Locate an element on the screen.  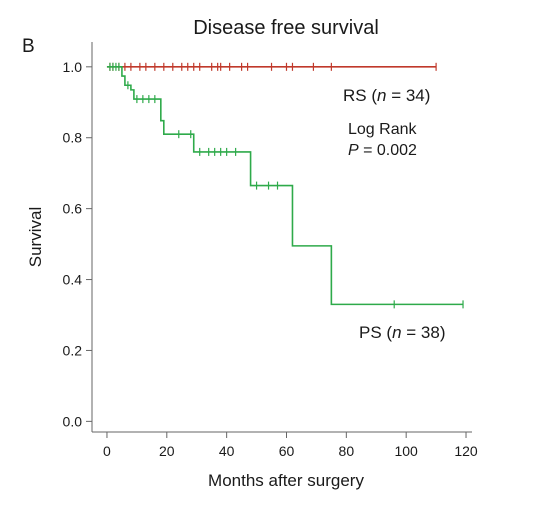
series-rs is located at coordinates (271, 66).